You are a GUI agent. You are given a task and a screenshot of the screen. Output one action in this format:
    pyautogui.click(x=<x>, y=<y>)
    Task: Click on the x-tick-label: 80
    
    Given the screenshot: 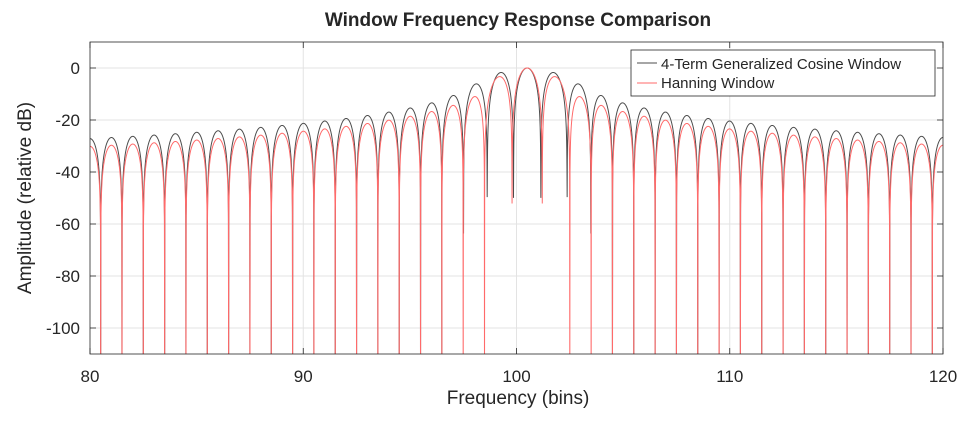 What is the action you would take?
    pyautogui.click(x=90, y=376)
    